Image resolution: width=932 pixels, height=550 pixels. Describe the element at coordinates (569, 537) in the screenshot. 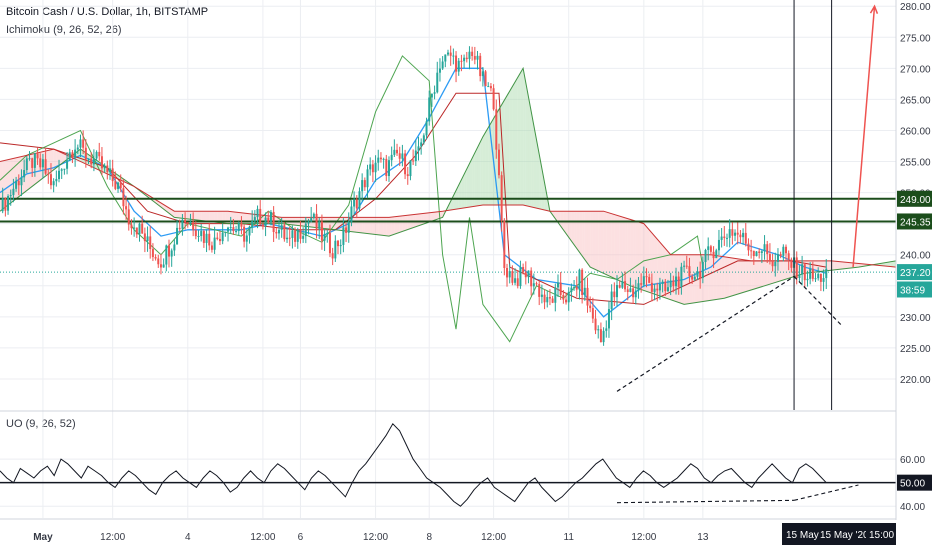

I see `x-tick-label: 11` at that location.